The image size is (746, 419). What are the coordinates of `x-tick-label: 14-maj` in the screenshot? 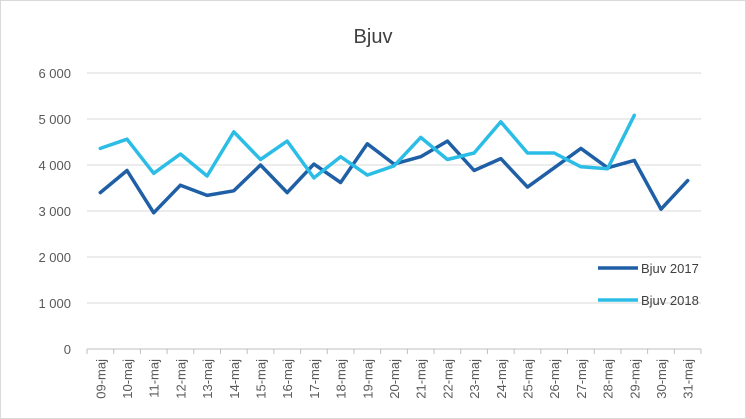 It's located at (234, 379).